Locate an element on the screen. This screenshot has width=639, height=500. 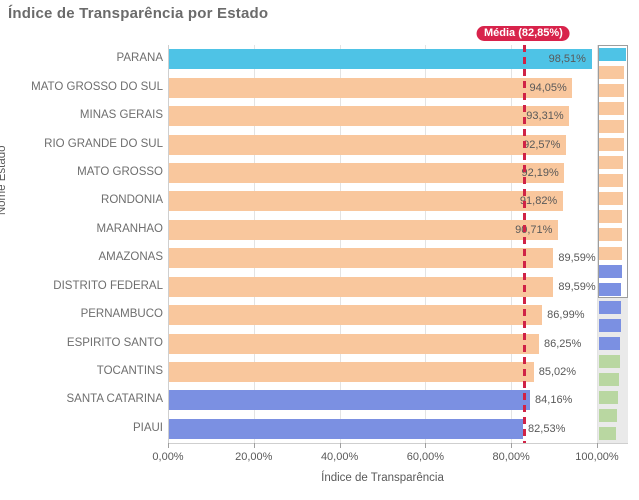
bar-minas-gerais is located at coordinates (369, 116).